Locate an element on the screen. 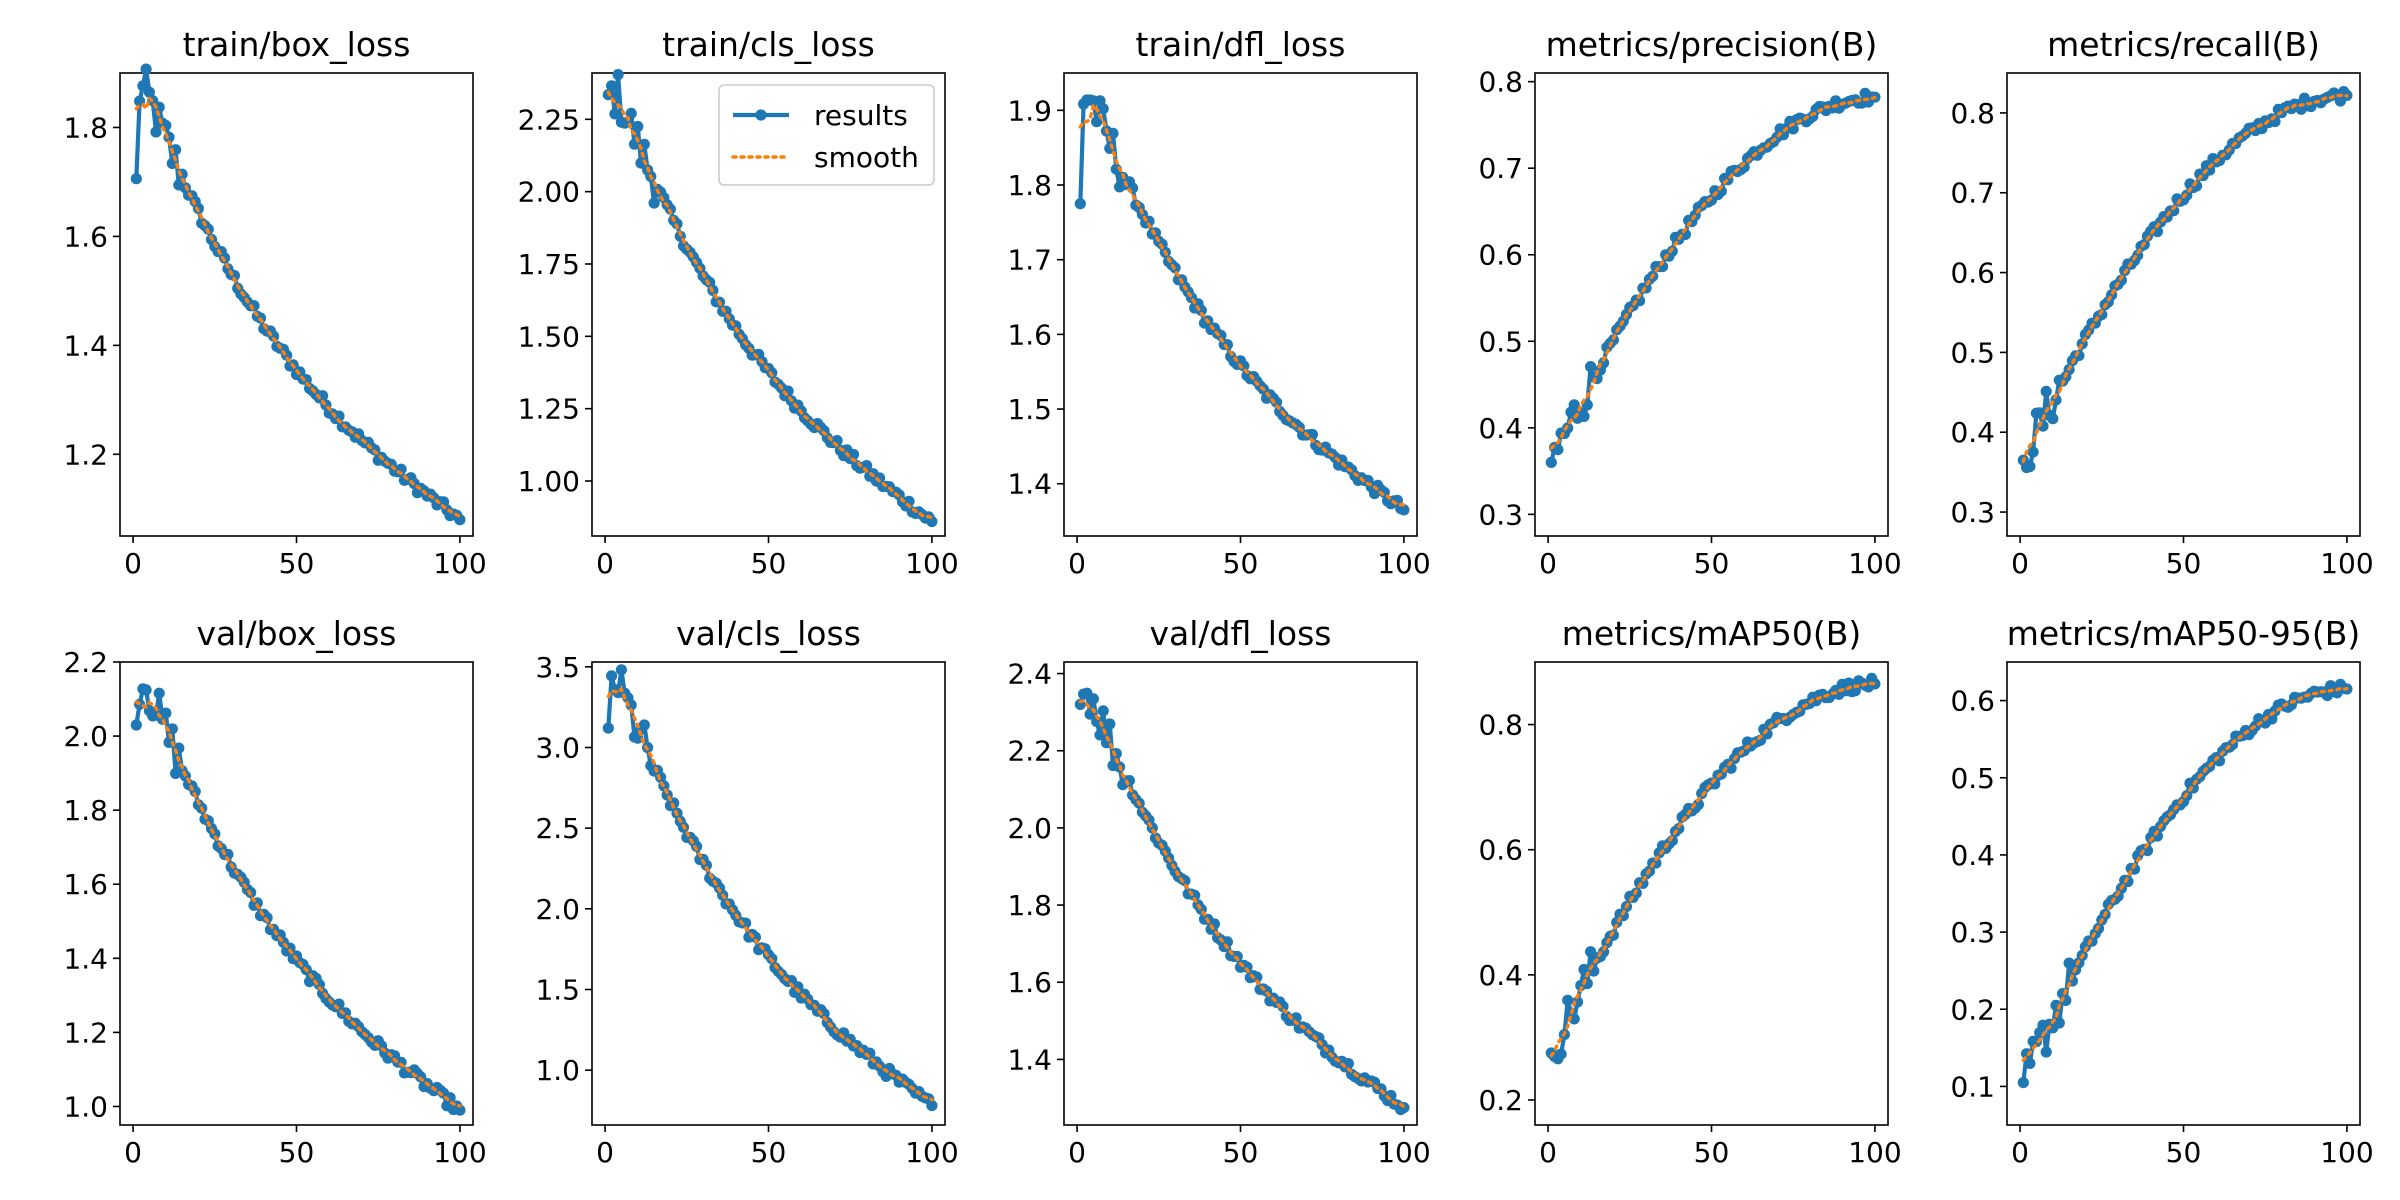  train-dfl-loss-title: train/dfl_loss is located at coordinates (1241, 44).